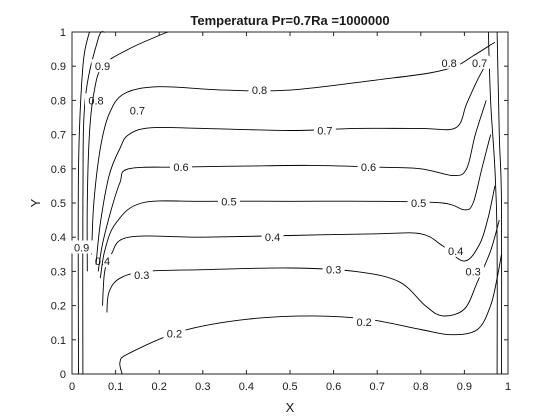 The height and width of the screenshot is (420, 560). Describe the element at coordinates (58, 136) in the screenshot. I see `y-tick-label: 0.7` at that location.